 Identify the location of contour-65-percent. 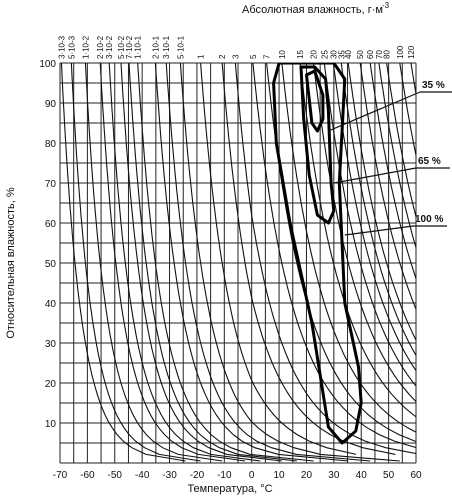
(317, 145).